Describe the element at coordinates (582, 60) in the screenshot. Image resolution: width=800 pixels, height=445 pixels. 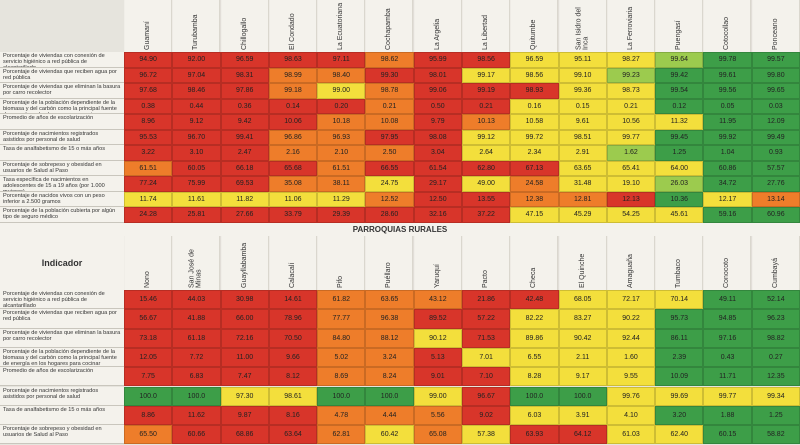
I see `heat-cell: 95.11` at that location.